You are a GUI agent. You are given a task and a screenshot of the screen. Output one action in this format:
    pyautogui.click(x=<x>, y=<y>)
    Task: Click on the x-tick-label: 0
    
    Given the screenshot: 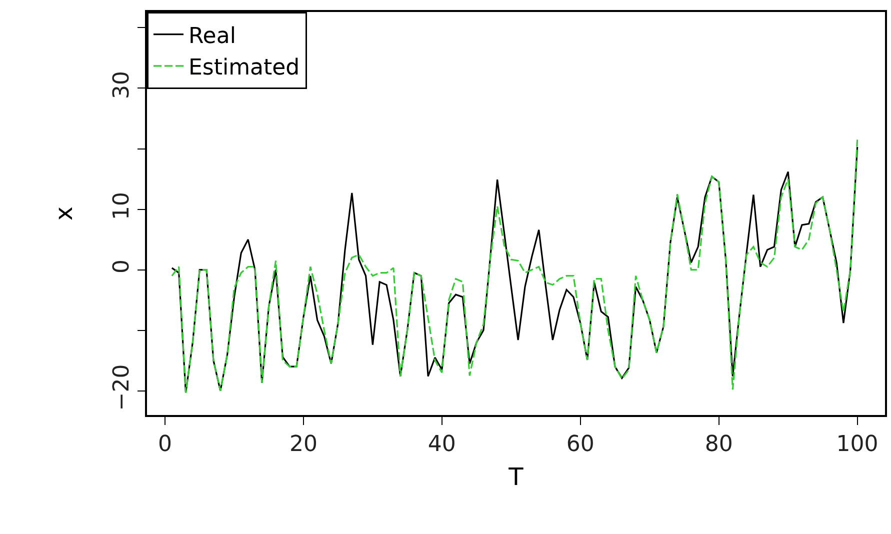 What is the action you would take?
    pyautogui.click(x=165, y=445)
    